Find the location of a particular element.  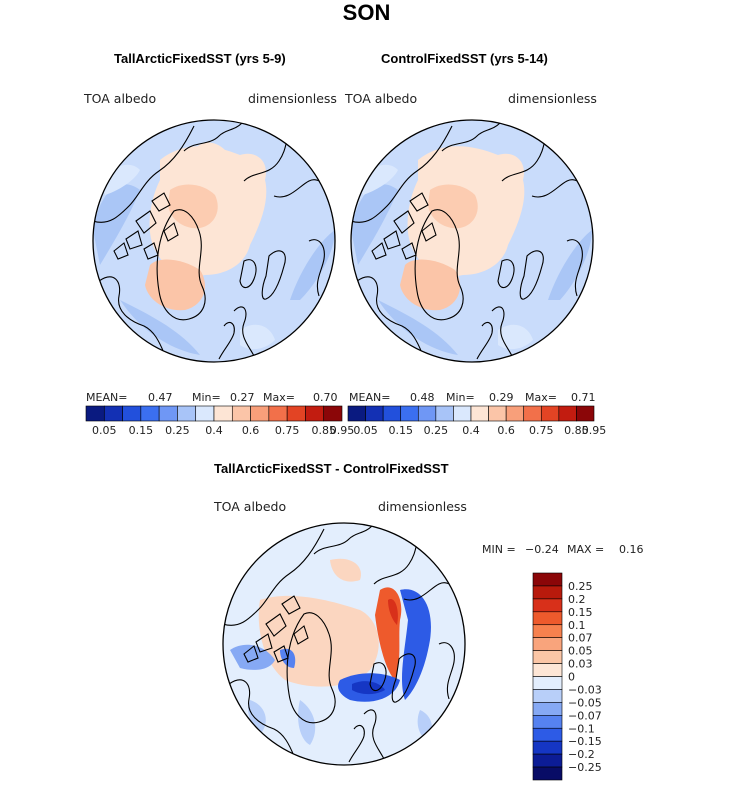

diff-colorbar-label: −0.03 is located at coordinates (585, 689).